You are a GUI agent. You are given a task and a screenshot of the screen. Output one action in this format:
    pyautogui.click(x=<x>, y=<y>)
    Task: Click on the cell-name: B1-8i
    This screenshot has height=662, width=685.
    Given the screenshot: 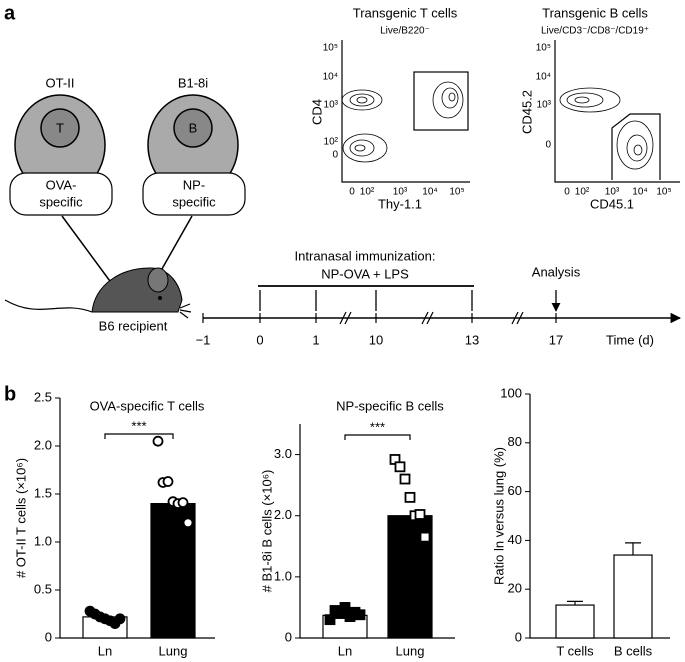 What is the action you would take?
    pyautogui.click(x=193, y=82)
    